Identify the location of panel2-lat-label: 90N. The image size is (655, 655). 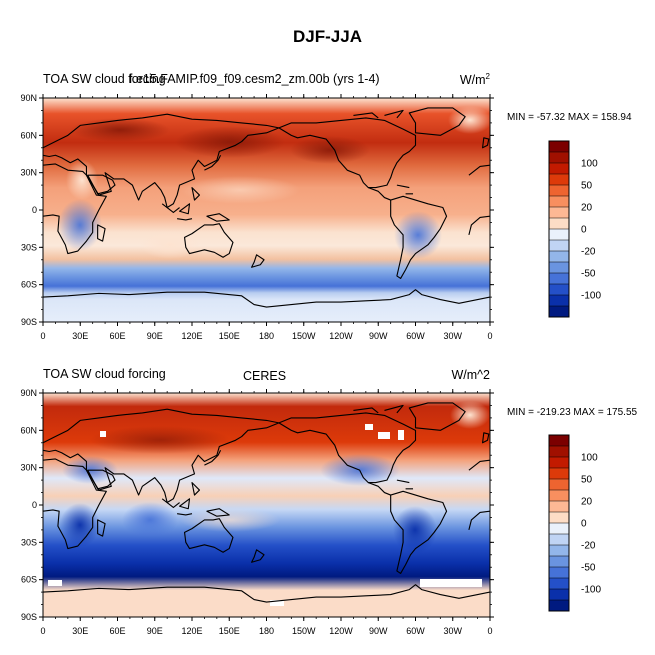
(28, 393).